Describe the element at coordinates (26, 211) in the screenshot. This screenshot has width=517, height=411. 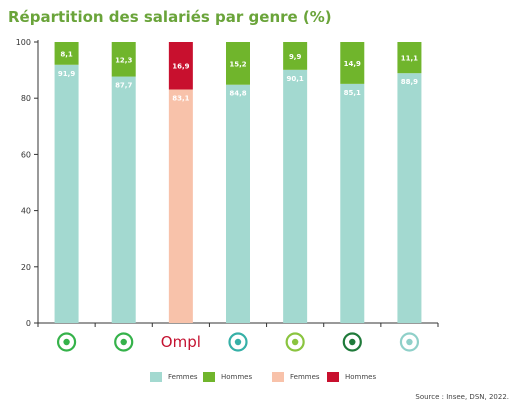
I see `y-tick-label: 40` at that location.